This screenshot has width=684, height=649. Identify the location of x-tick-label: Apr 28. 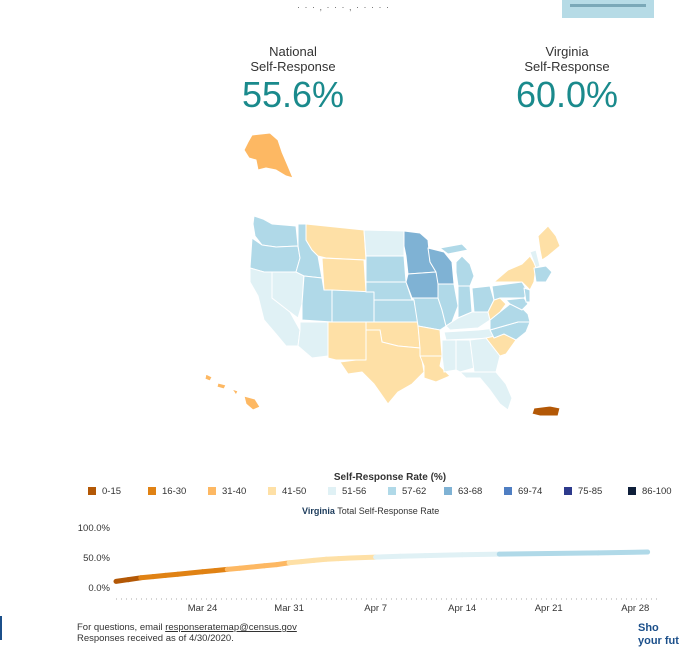
(635, 608).